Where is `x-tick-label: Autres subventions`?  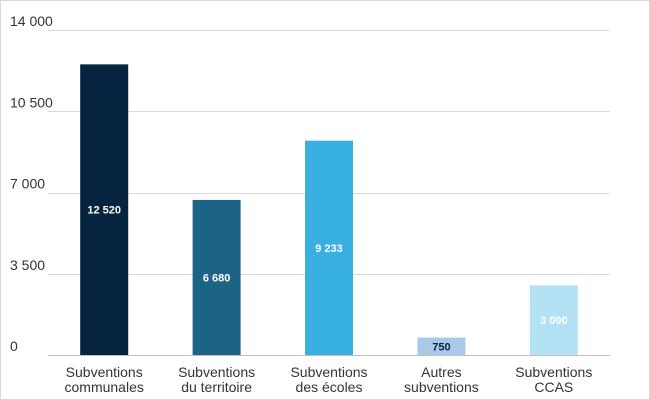
x-tick-label: Autres subventions is located at coordinates (441, 379).